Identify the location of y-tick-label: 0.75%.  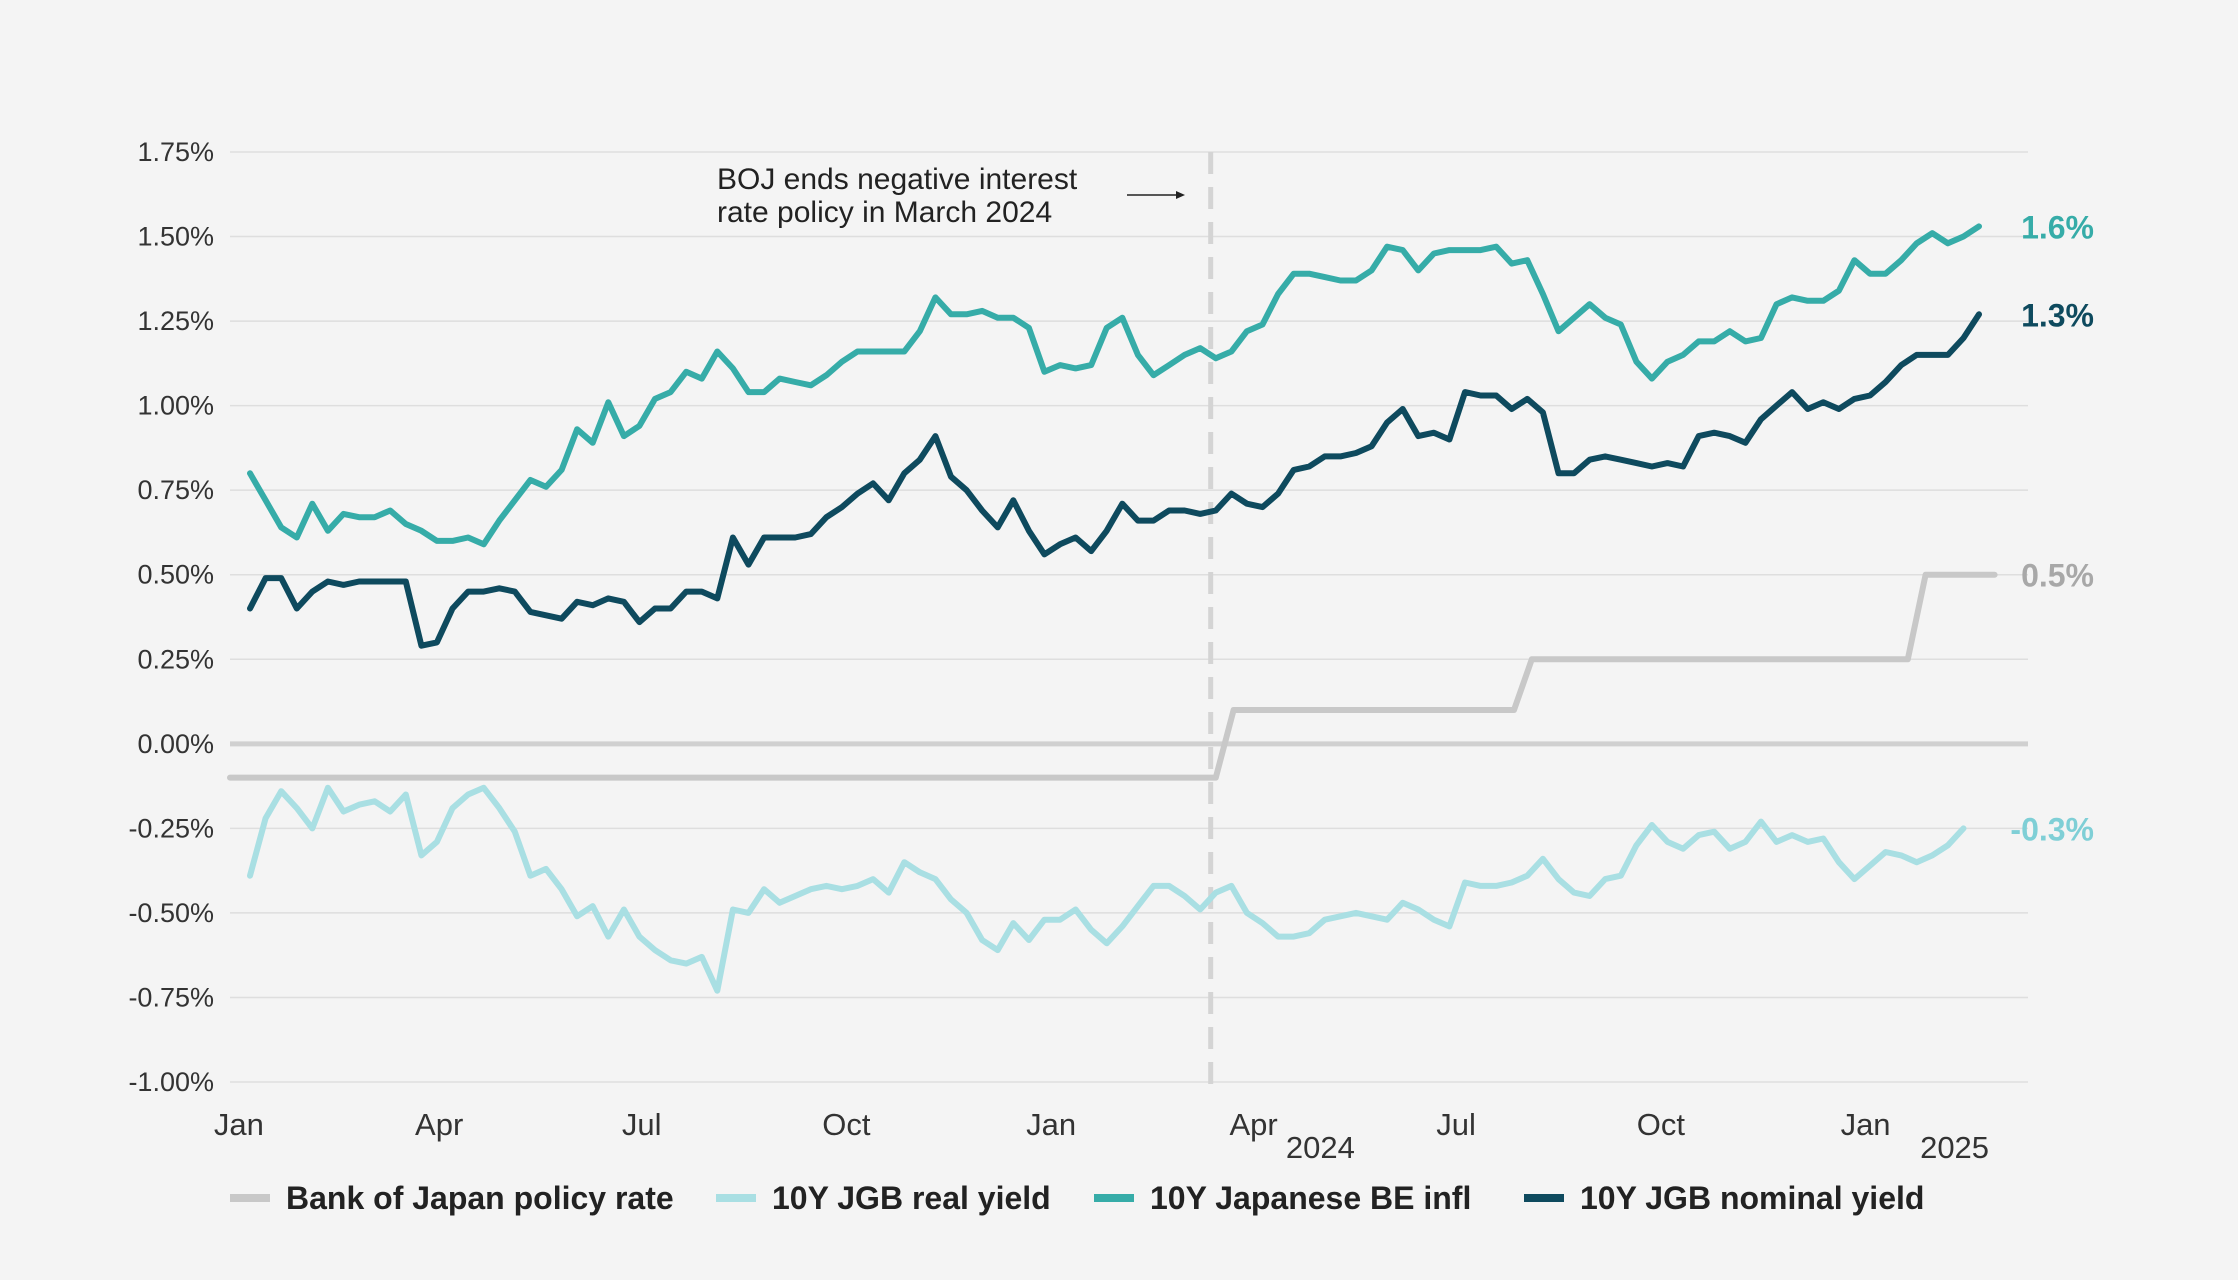
(175, 490).